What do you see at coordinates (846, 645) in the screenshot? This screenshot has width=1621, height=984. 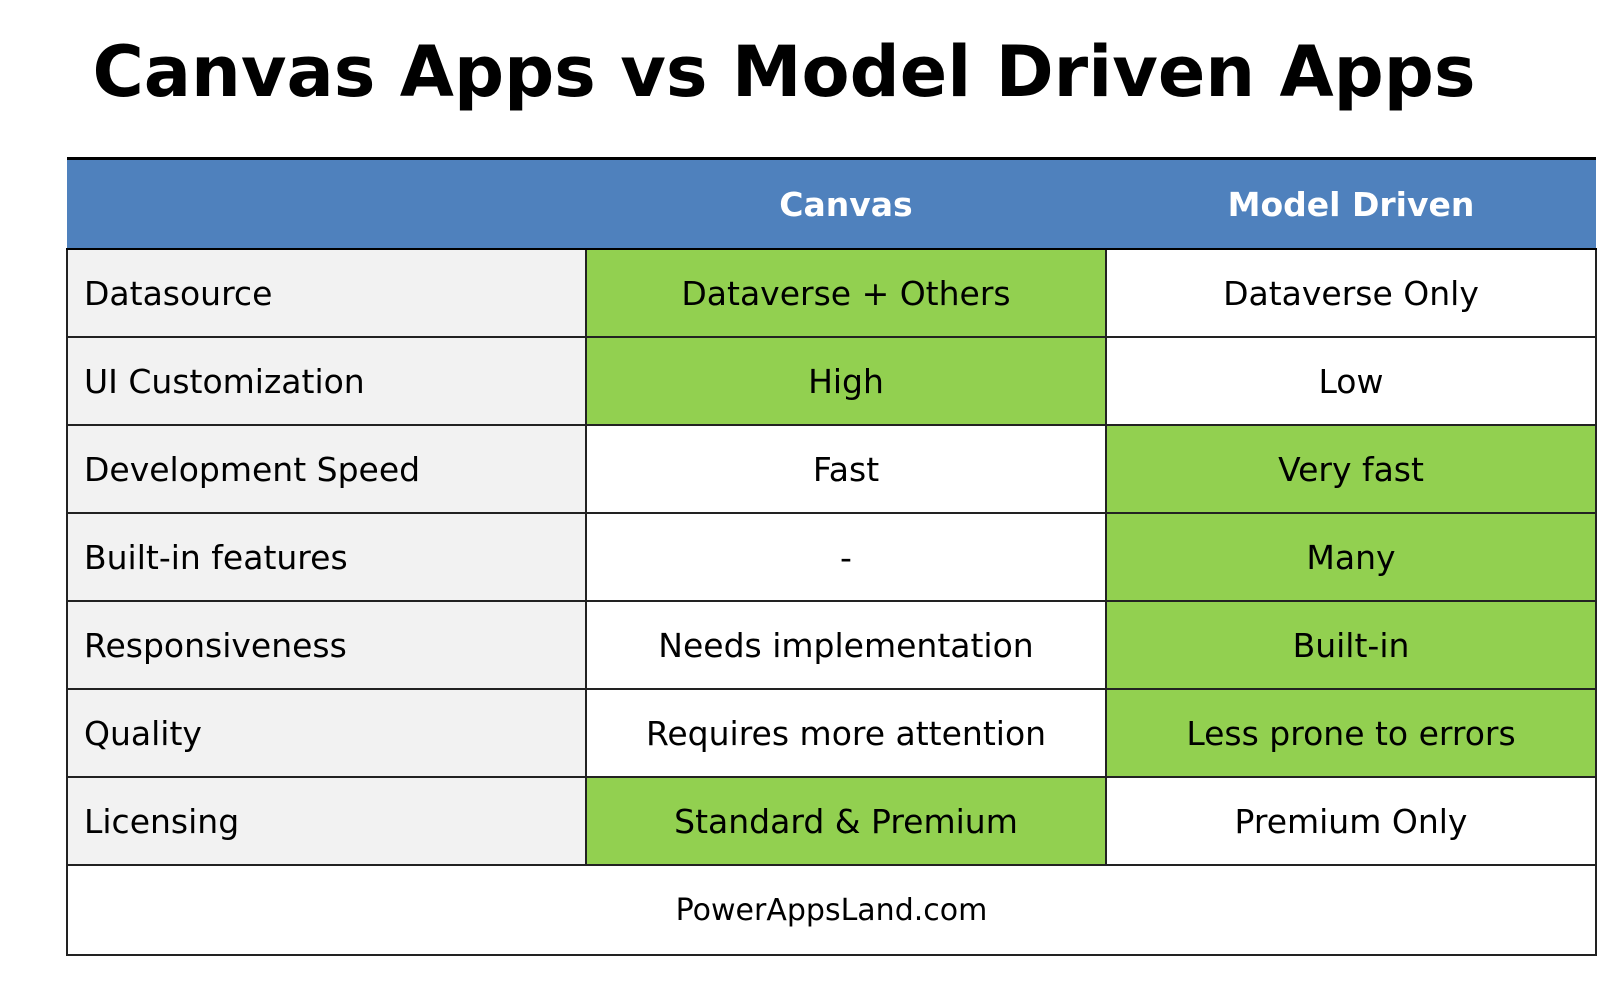 I see `canvas-value: Needs implementation` at bounding box center [846, 645].